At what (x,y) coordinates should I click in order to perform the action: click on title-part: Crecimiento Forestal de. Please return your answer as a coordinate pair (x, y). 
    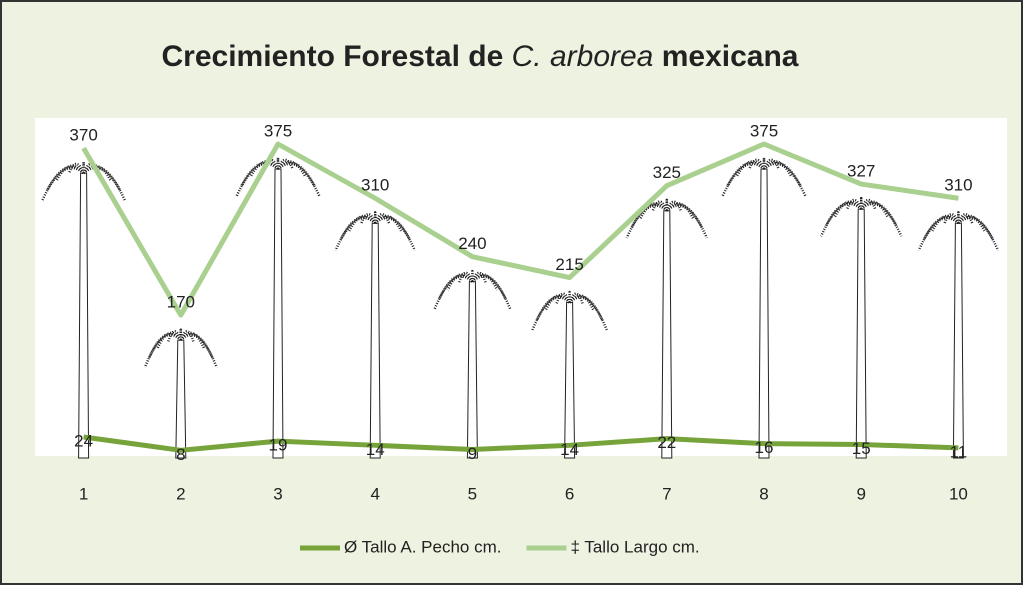
    Looking at the image, I should click on (333, 56).